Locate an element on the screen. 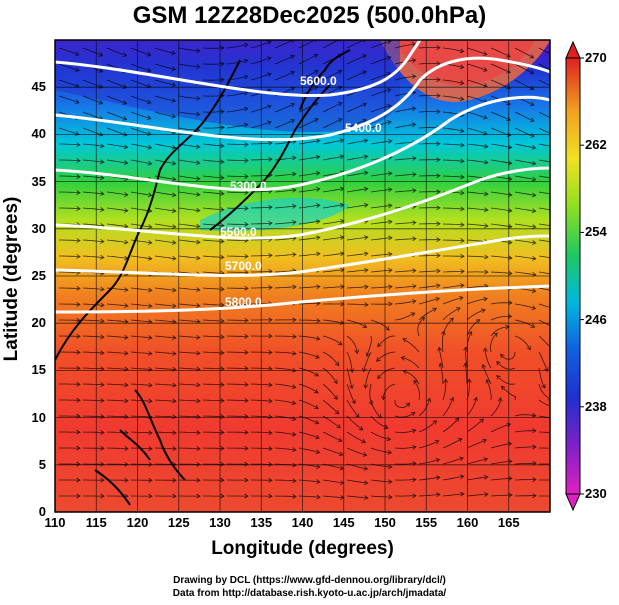 Image resolution: width=619 pixels, height=605 pixels. y-tick-label: 10 is located at coordinates (38, 417).